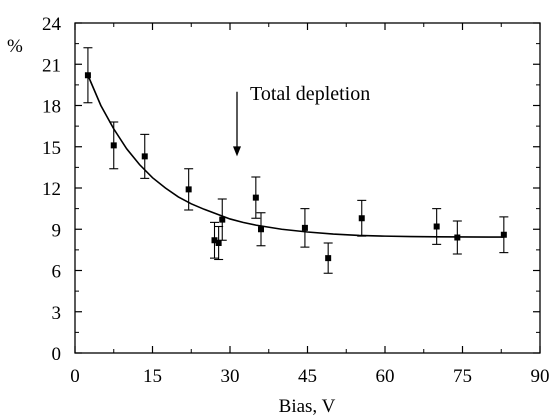 The image size is (553, 417). I want to click on x-tick-label: 0, so click(75, 376).